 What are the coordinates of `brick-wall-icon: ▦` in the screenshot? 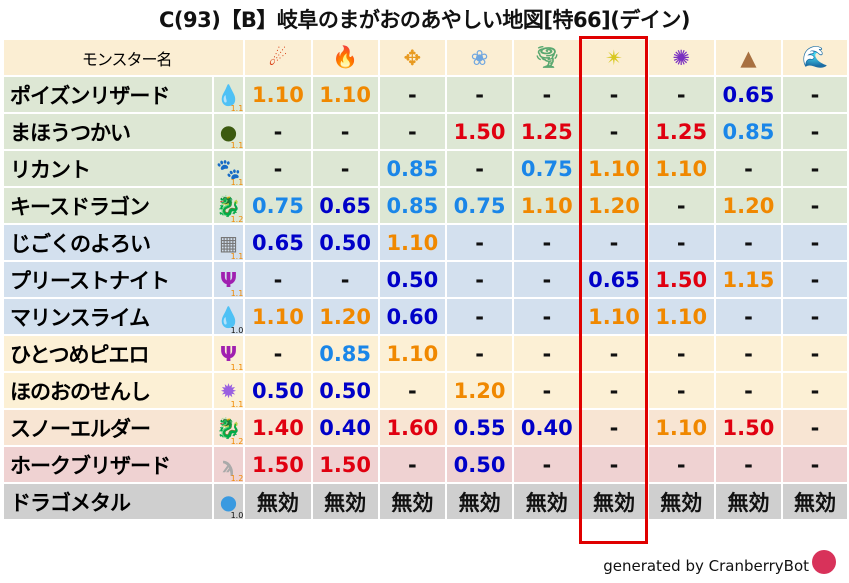 It's located at (228, 242).